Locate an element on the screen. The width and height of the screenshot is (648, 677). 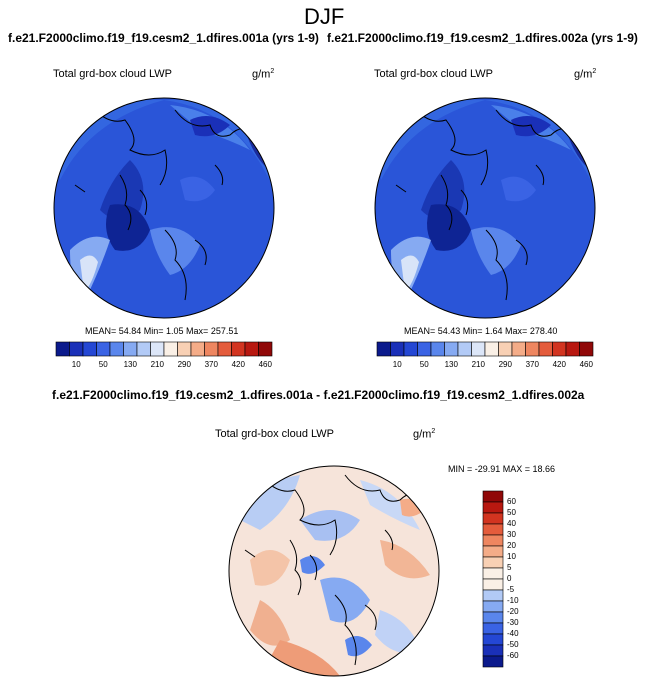
colorbar-tick-label: -10 is located at coordinates (513, 600).